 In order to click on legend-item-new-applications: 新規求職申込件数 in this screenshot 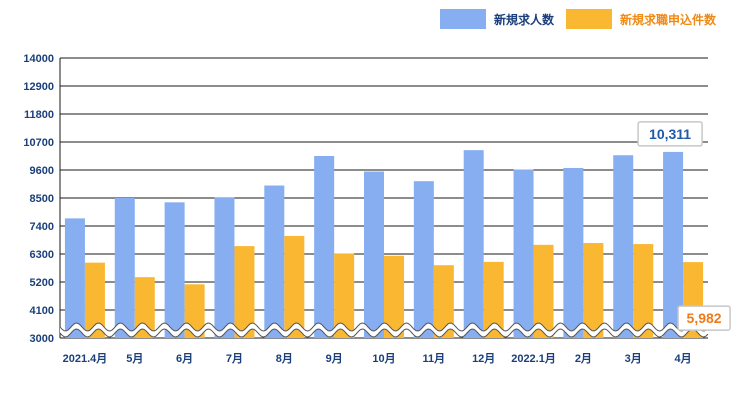, I will do `click(641, 19)`.